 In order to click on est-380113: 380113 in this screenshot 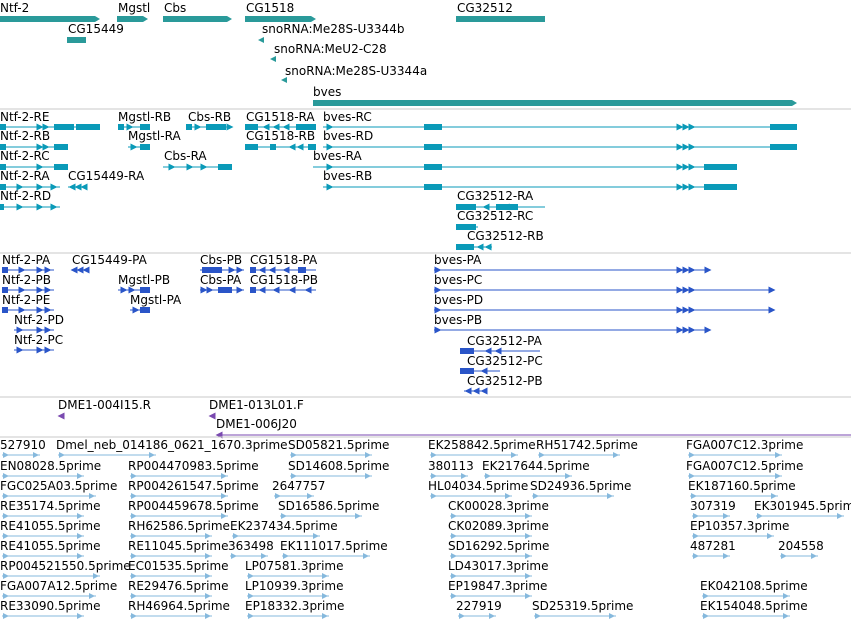, I will do `click(451, 469)`.